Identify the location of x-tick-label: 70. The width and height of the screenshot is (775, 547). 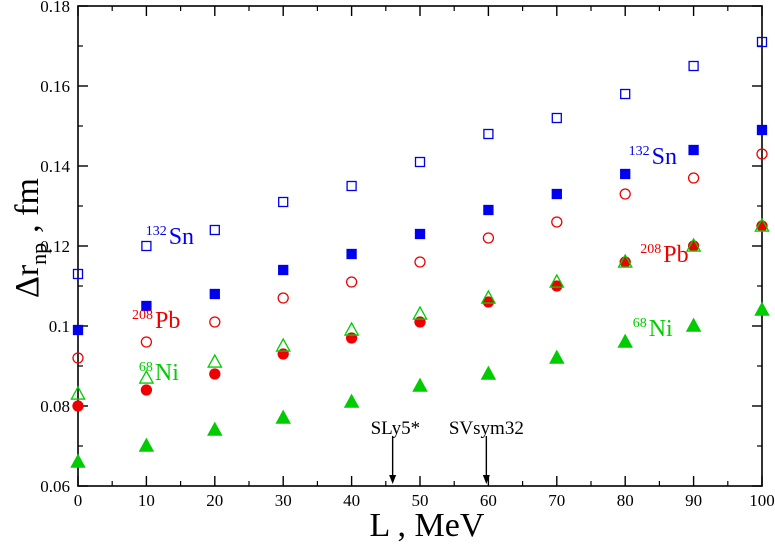
(556, 500).